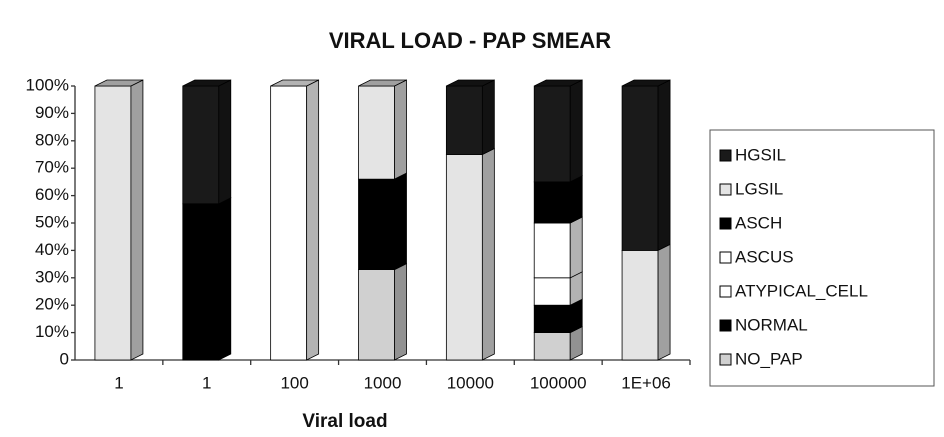  What do you see at coordinates (47, 84) in the screenshot?
I see `y-tick-label: 100%` at bounding box center [47, 84].